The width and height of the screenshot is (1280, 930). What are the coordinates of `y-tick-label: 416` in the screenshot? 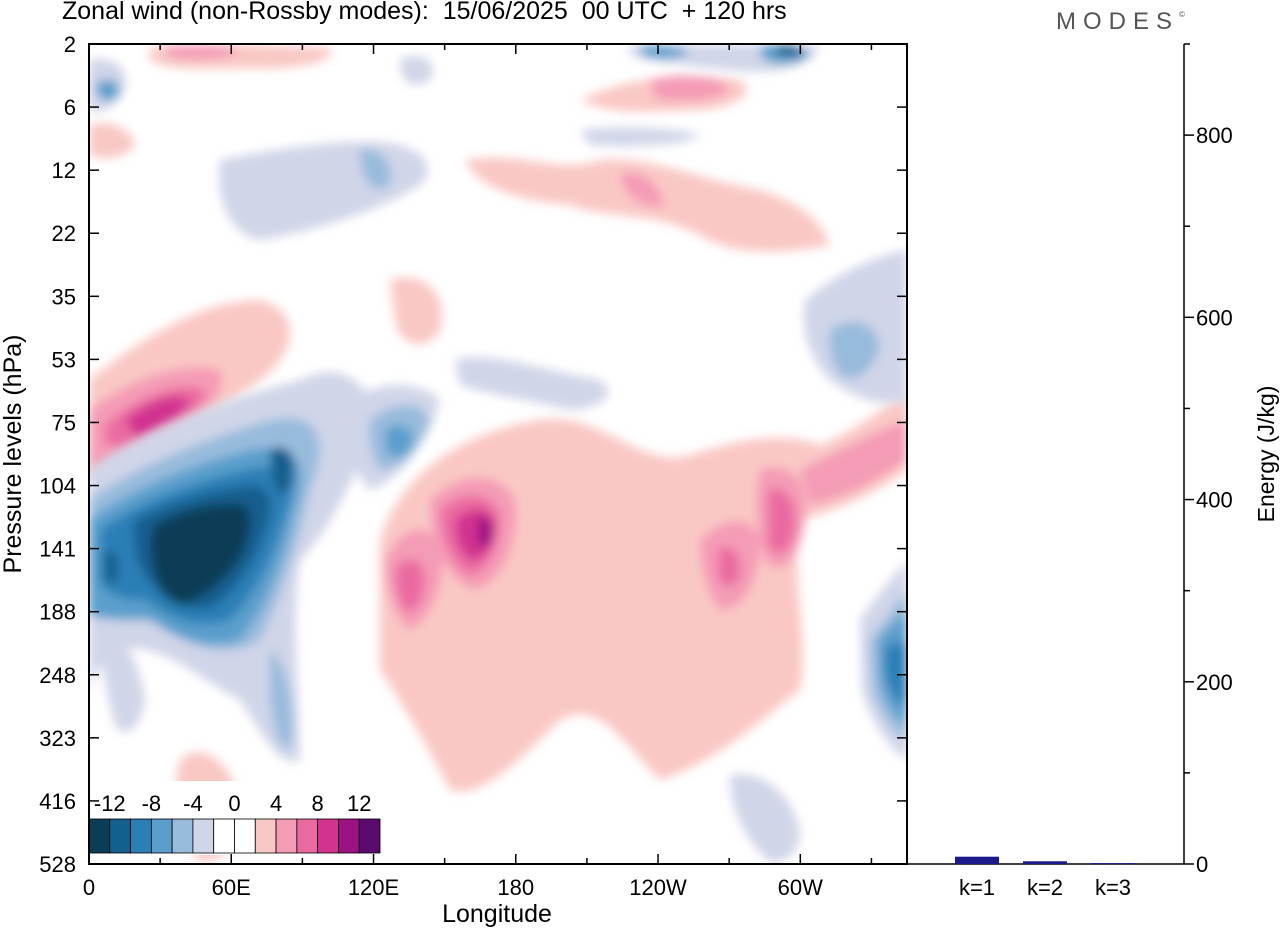 It's located at (57, 801).